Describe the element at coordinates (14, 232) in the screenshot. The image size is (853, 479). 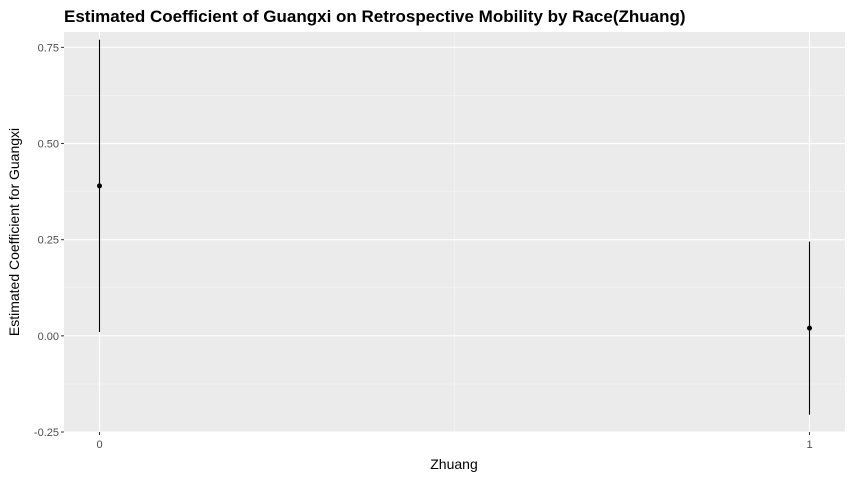
I see `y-axis-title: Estimated Coefficient for Guangxi` at that location.